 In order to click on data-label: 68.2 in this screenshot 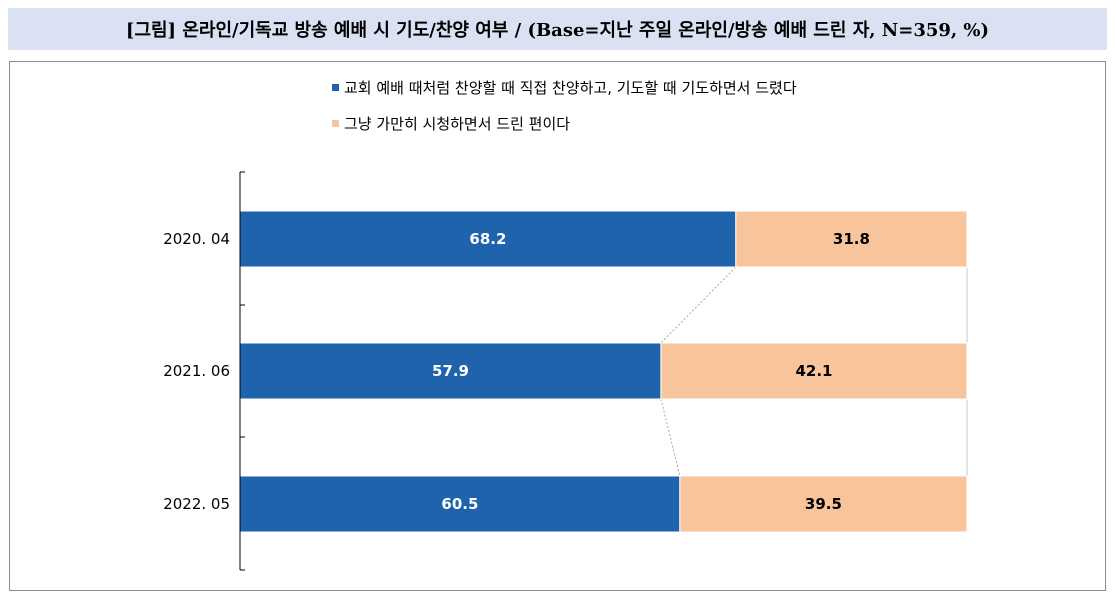, I will do `click(487, 239)`.